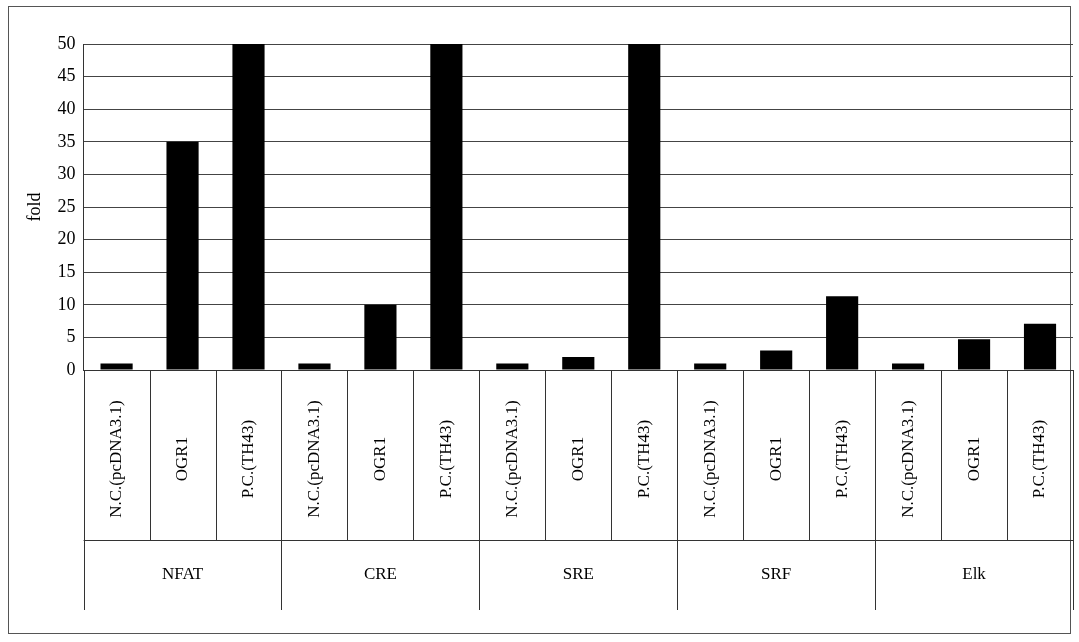 This screenshot has height=642, width=1079. What do you see at coordinates (578, 574) in the screenshot?
I see `text: SRE` at bounding box center [578, 574].